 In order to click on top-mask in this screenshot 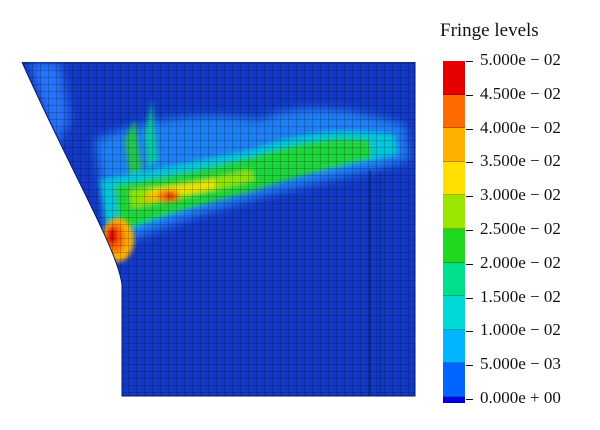, I will do `click(300, 31)`.